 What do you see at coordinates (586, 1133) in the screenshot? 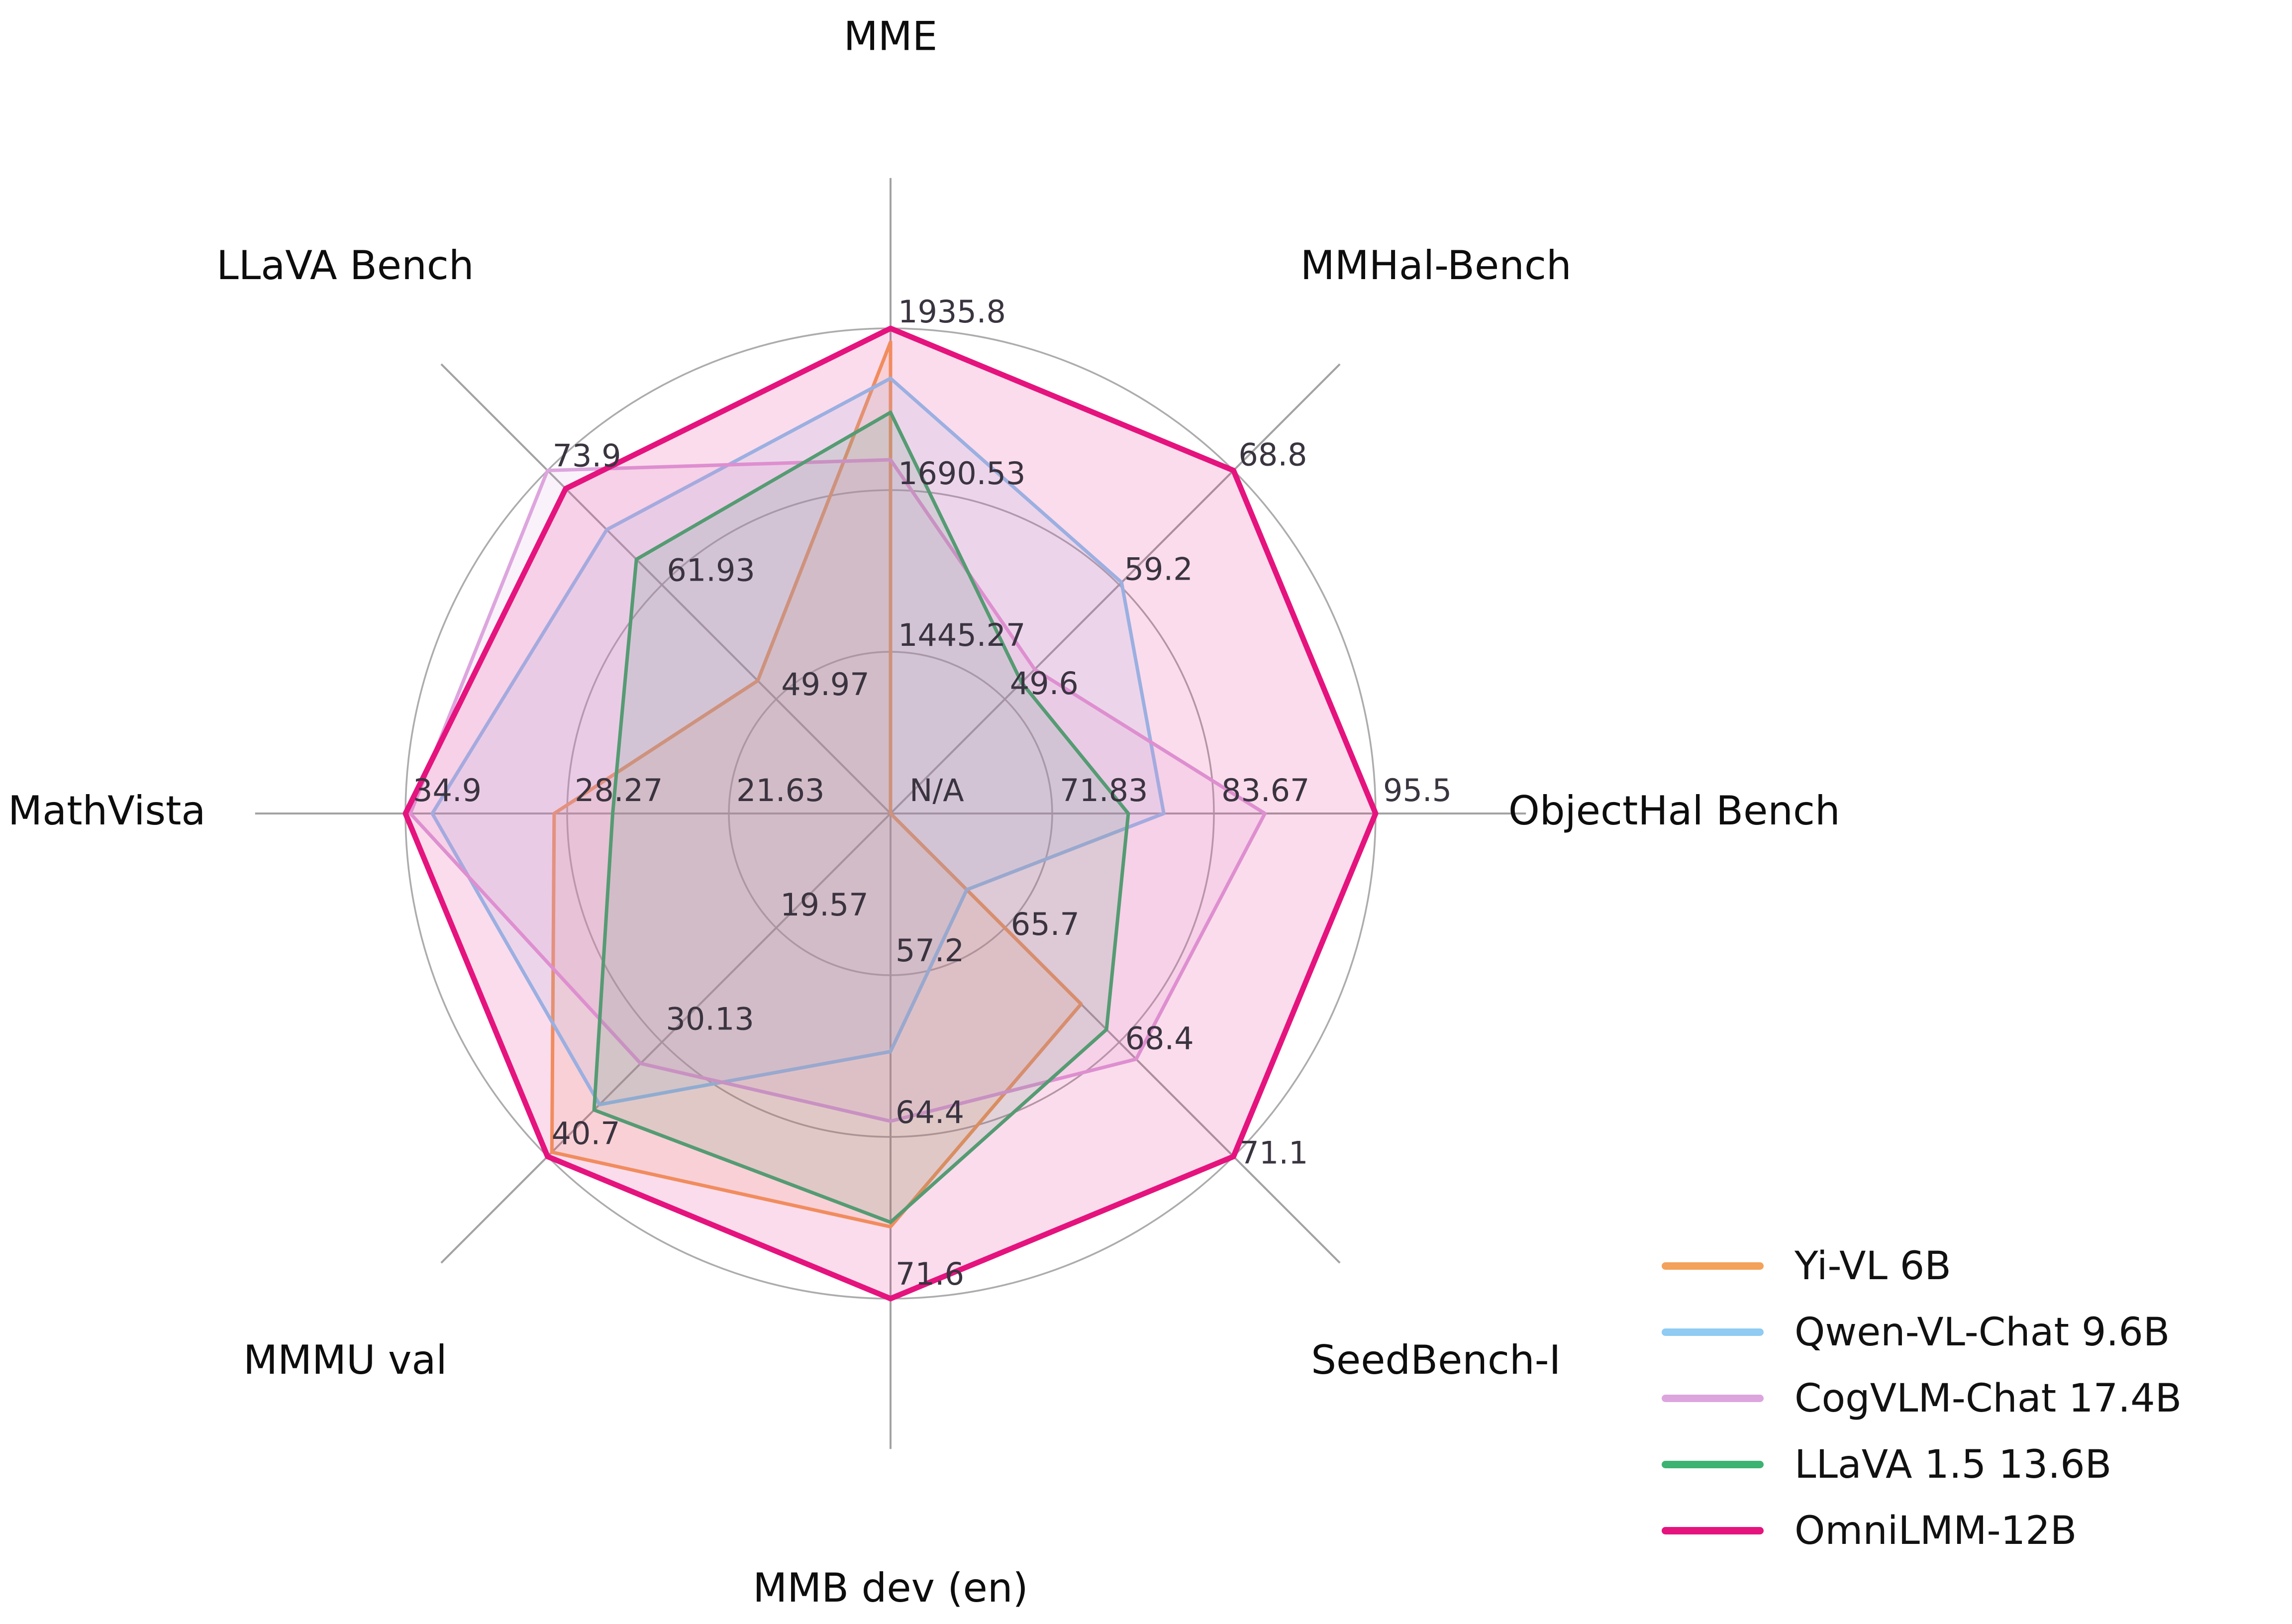
I see `tick-label-mmmu-val-3: 40.7` at bounding box center [586, 1133].